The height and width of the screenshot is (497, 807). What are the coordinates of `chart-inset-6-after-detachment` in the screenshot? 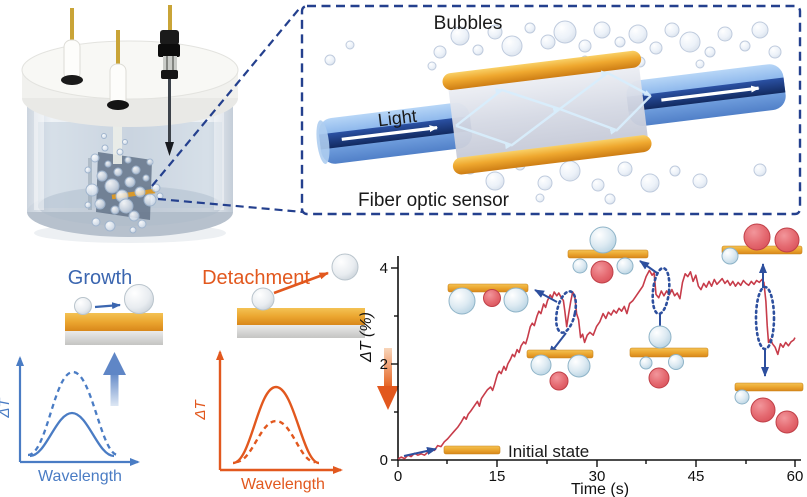 It's located at (769, 408).